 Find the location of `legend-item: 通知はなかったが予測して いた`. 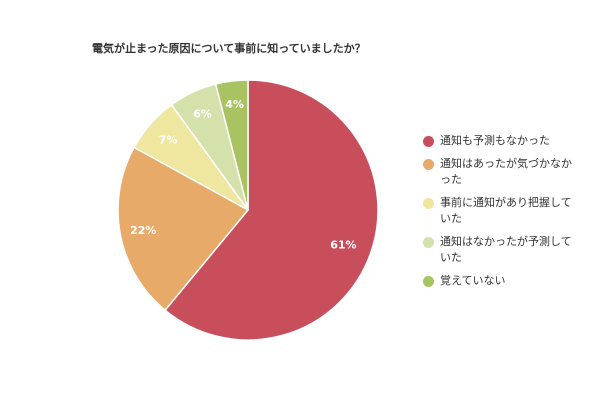

legend-item: 通知はなかったが予測して いた is located at coordinates (511, 250).